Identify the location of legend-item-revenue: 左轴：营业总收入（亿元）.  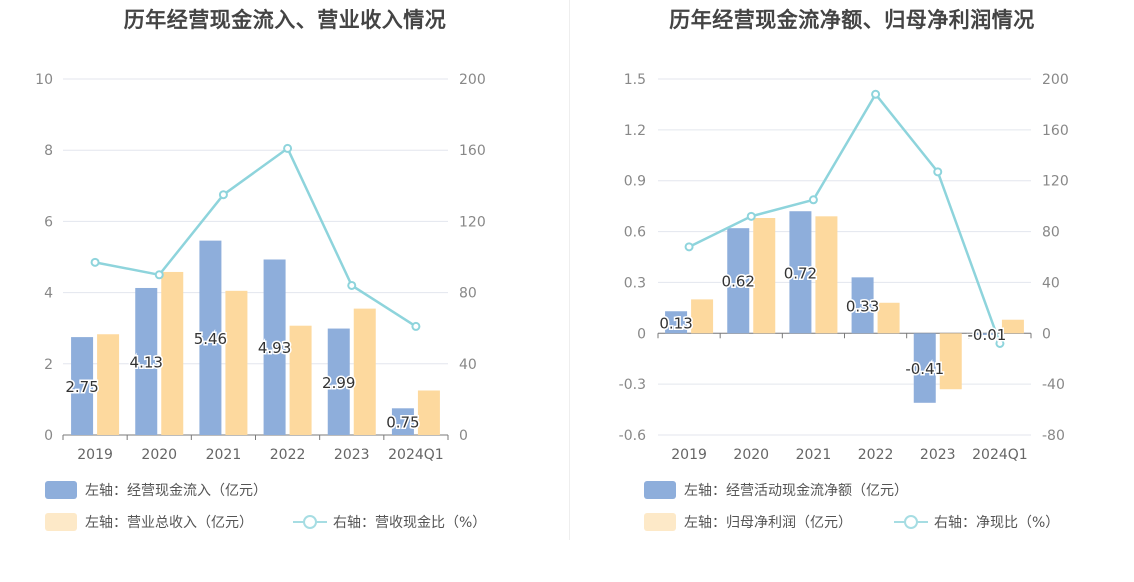
(149, 522).